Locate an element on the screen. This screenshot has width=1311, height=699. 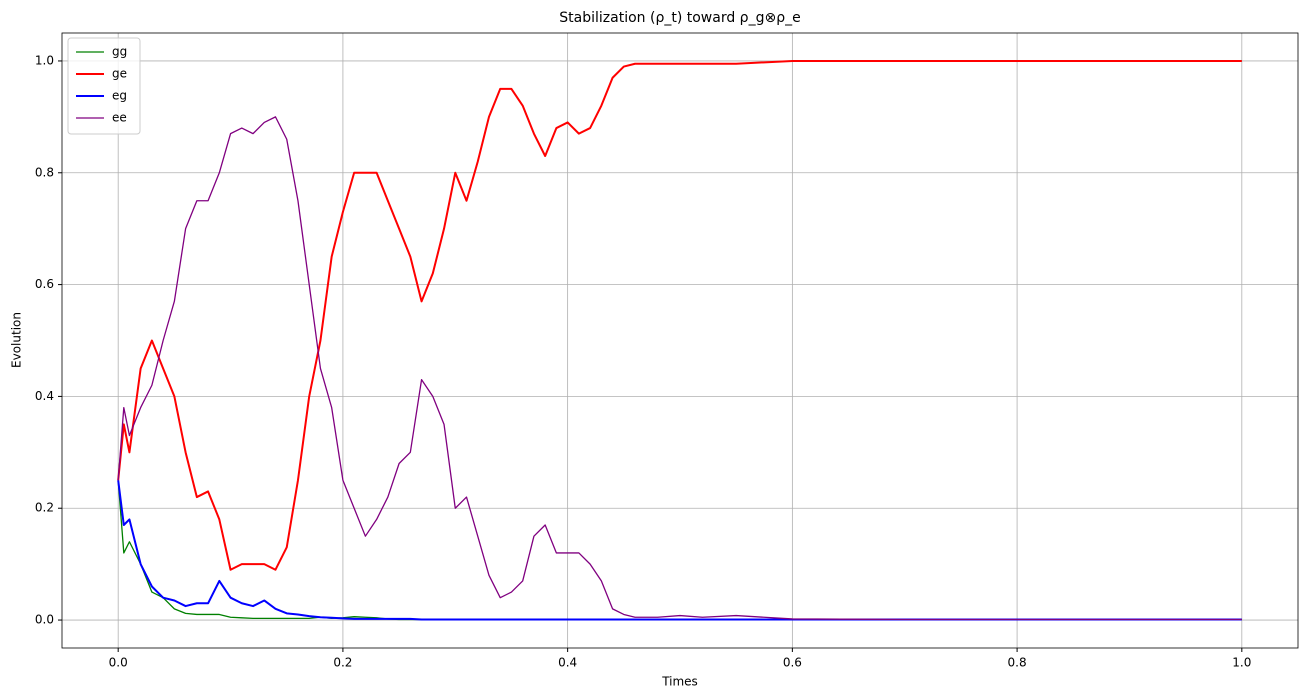
y-tick-label: 0.0 is located at coordinates (44, 620).